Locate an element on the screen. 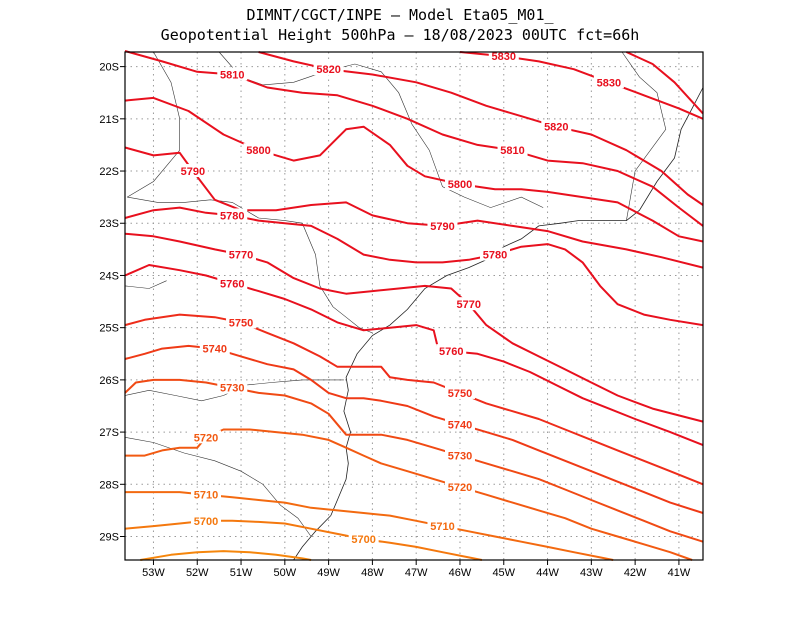 Image resolution: width=800 pixels, height=618 pixels. lon-tick-label: 51W is located at coordinates (241, 573).